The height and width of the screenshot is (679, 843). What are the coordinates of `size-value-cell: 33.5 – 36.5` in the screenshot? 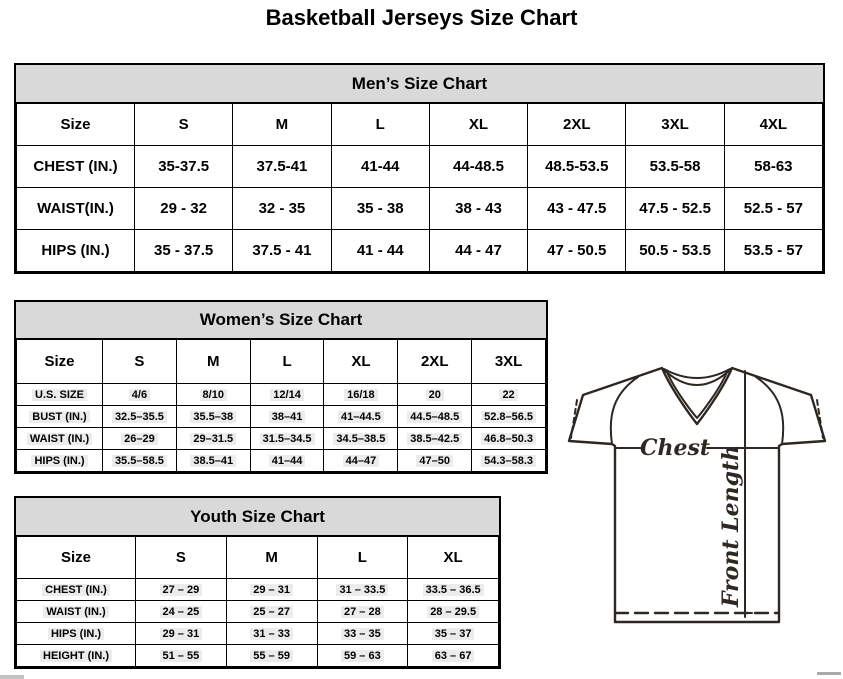 It's located at (453, 589).